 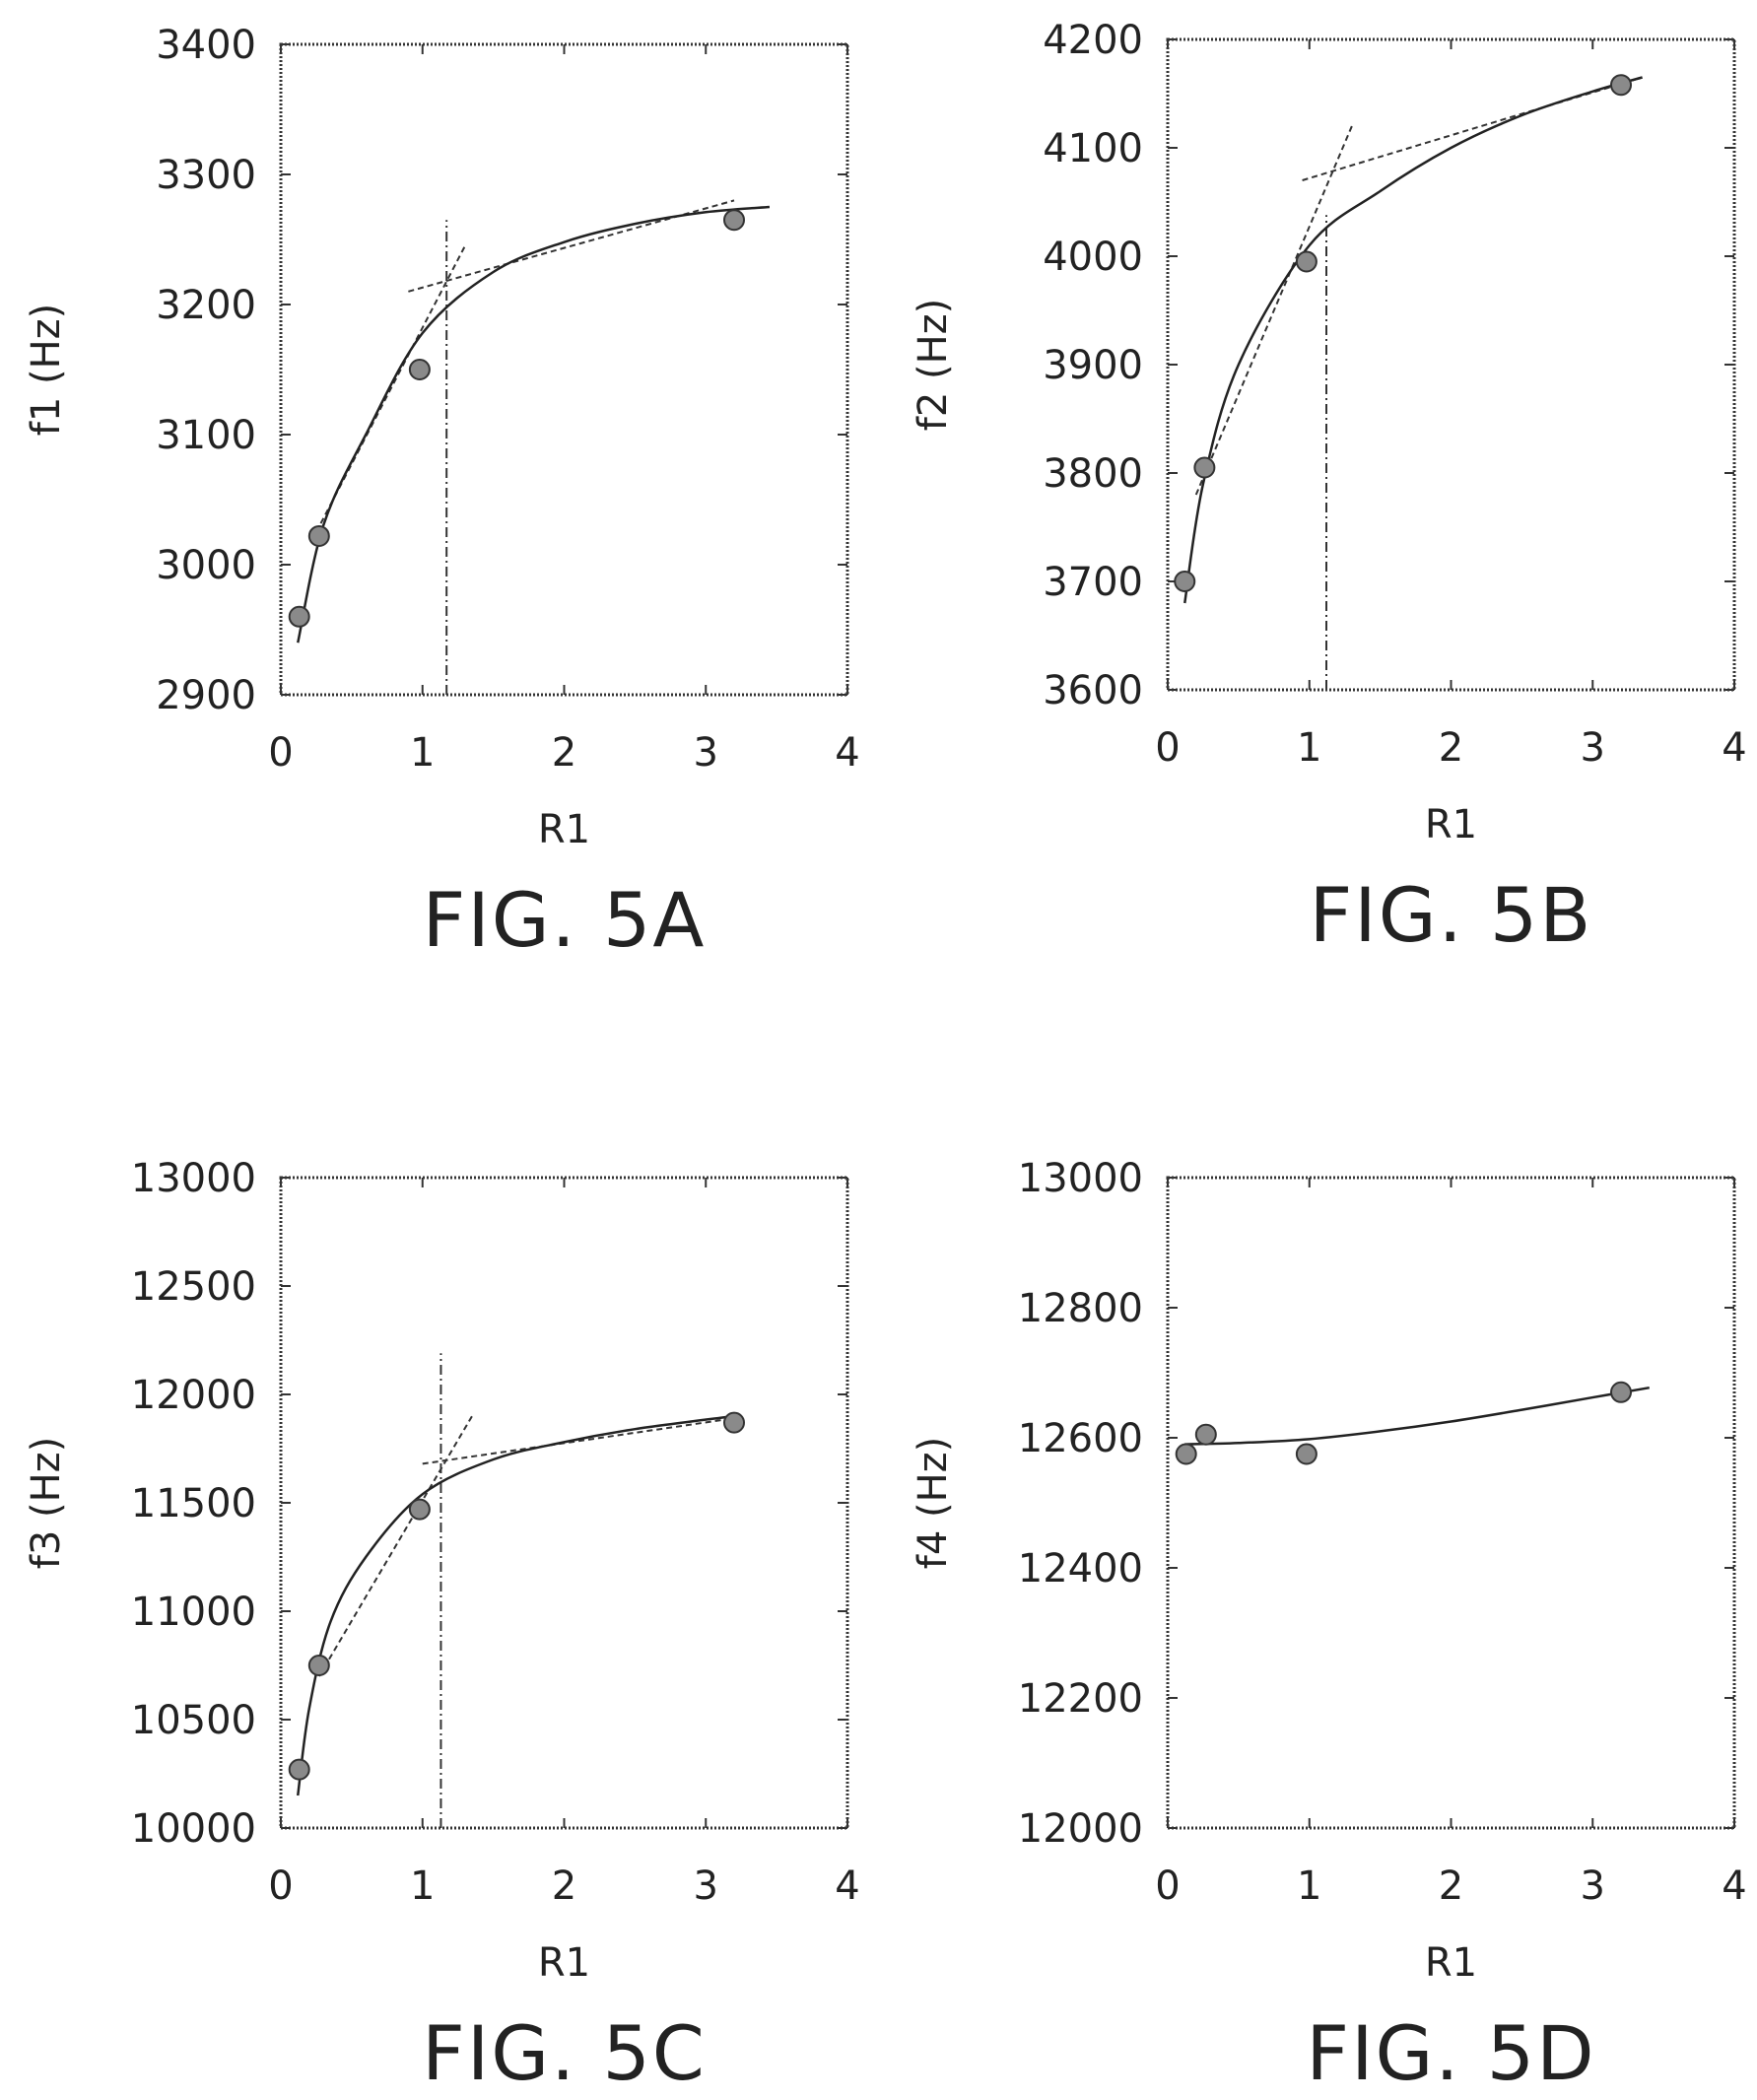 What do you see at coordinates (206, 436) in the screenshot?
I see `y-tick-label: 3100` at bounding box center [206, 436].